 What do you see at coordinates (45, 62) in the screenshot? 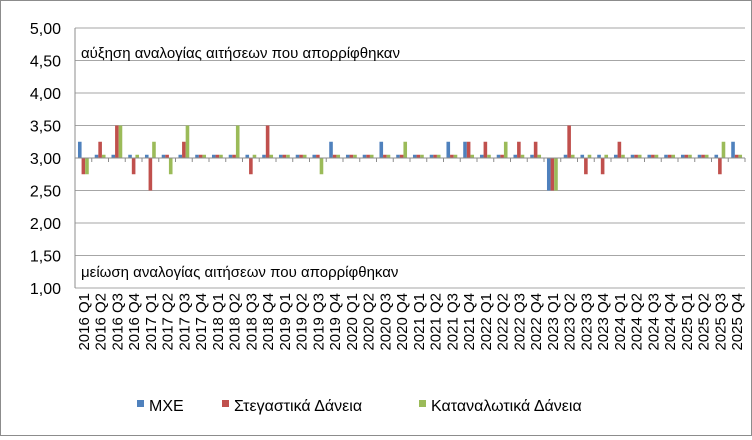
I see `y-tick-label: 4,50` at bounding box center [45, 62].